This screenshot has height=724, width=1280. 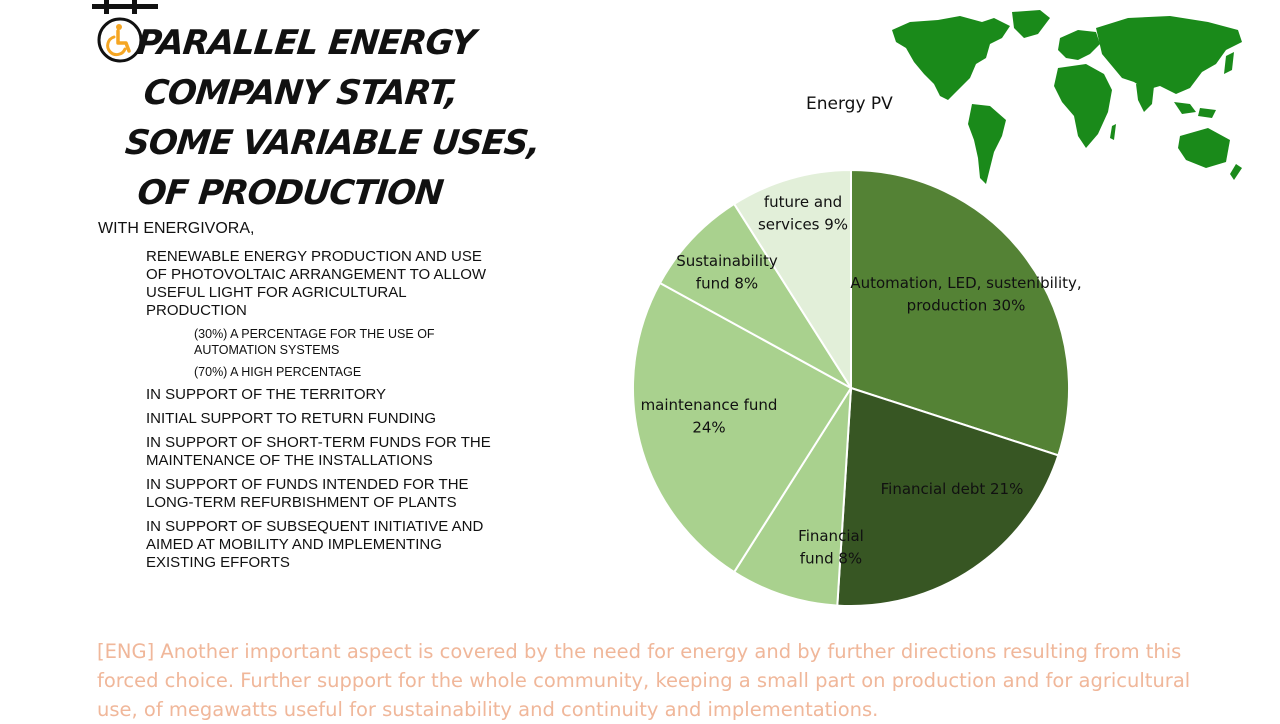 What do you see at coordinates (291, 418) in the screenshot?
I see `list-item: INITIAL SUPPORT TO RETURN FUNDING` at bounding box center [291, 418].